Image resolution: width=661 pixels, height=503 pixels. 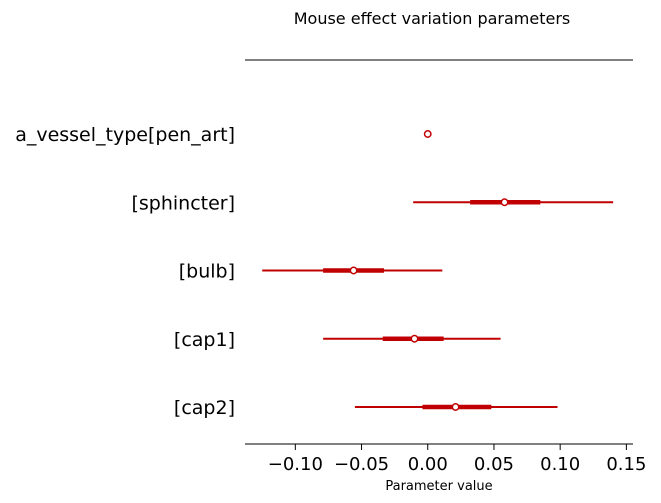 I want to click on row-label: [sphincter], so click(x=183, y=203).